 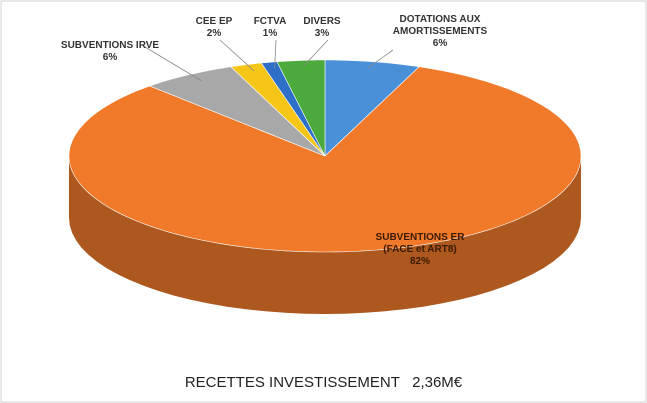 I want to click on slice-label: SUBVENTIONS ER (FACE et ART8), so click(x=420, y=243).